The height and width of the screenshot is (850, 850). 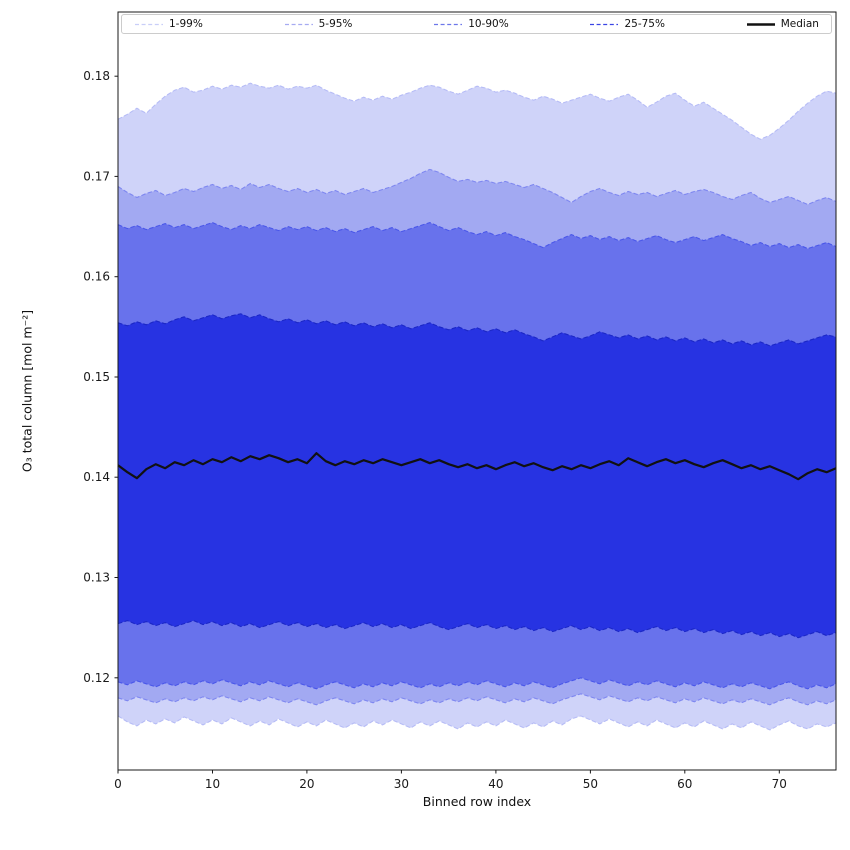 I want to click on band-edge-lower-25-75%, so click(x=477, y=629).